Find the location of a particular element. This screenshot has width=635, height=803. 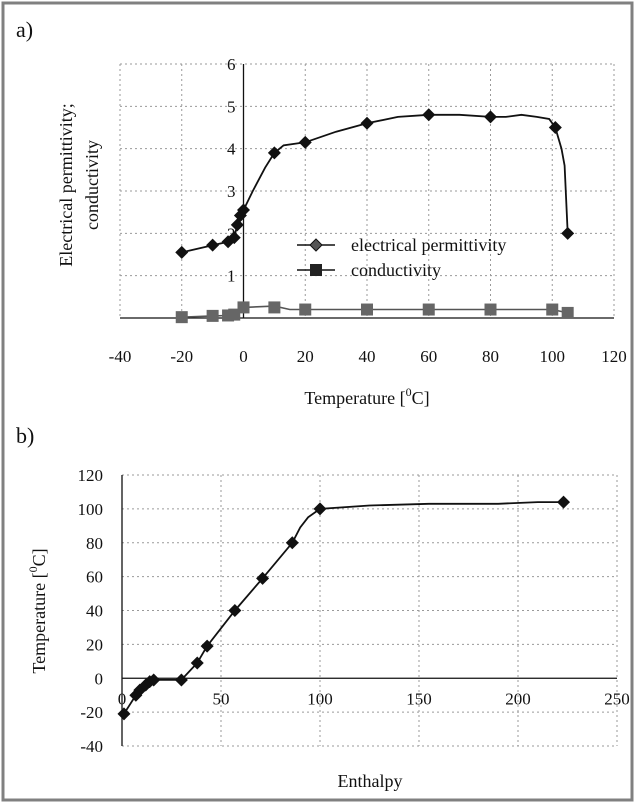

chart-a-y-axis-title-line1: Electrical permittivity; is located at coordinates (66, 184).